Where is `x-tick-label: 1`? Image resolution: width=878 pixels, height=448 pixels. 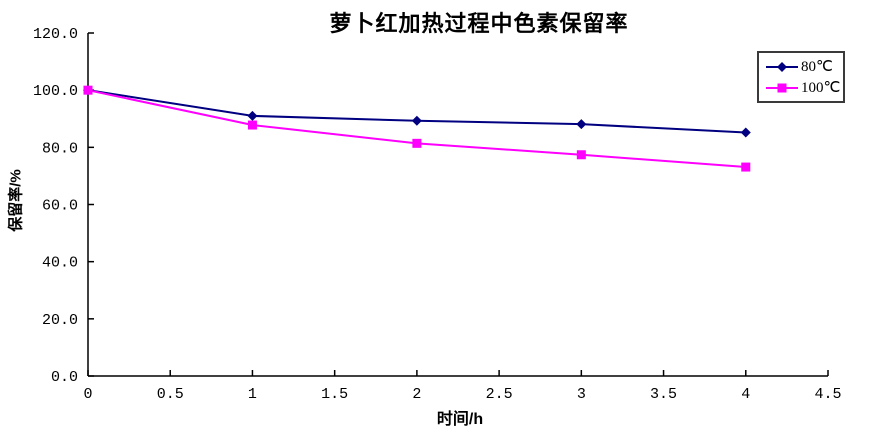 x-tick-label: 1 is located at coordinates (252, 394).